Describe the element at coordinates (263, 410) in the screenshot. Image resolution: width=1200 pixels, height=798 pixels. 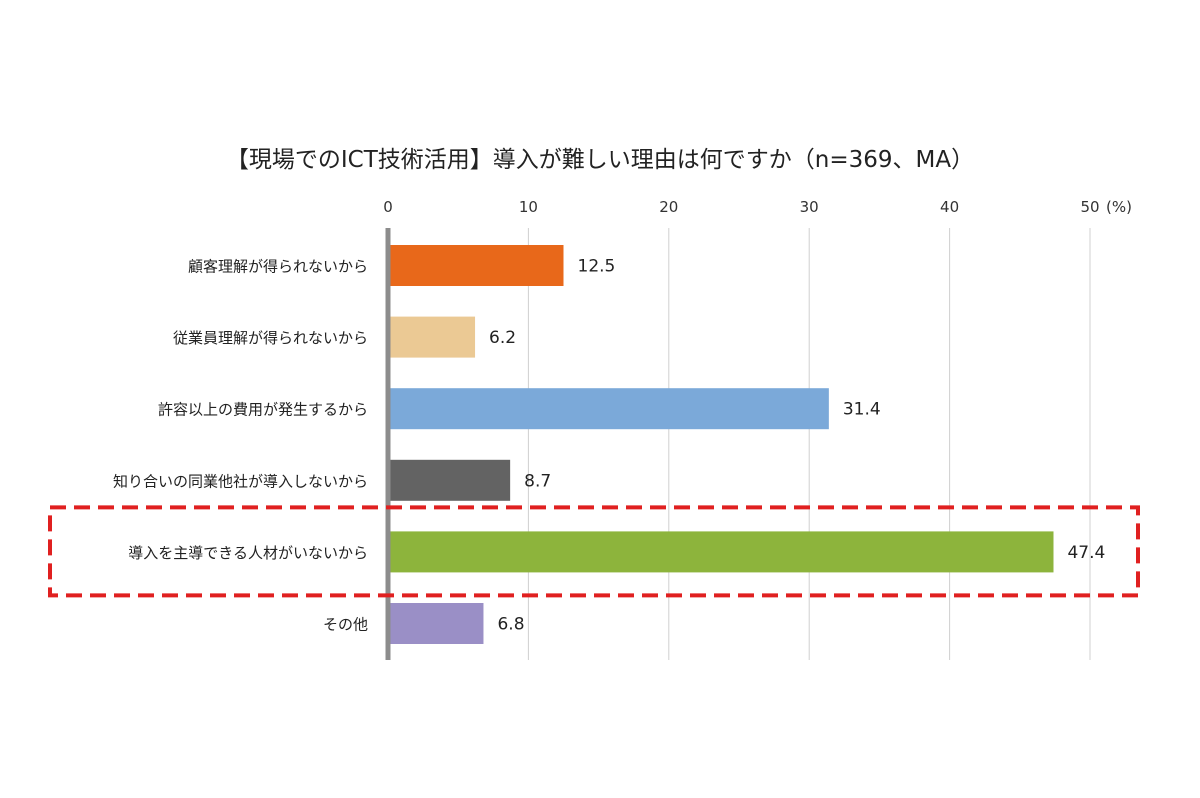
I see `category-label: 許容以上の費用が発生するから` at that location.